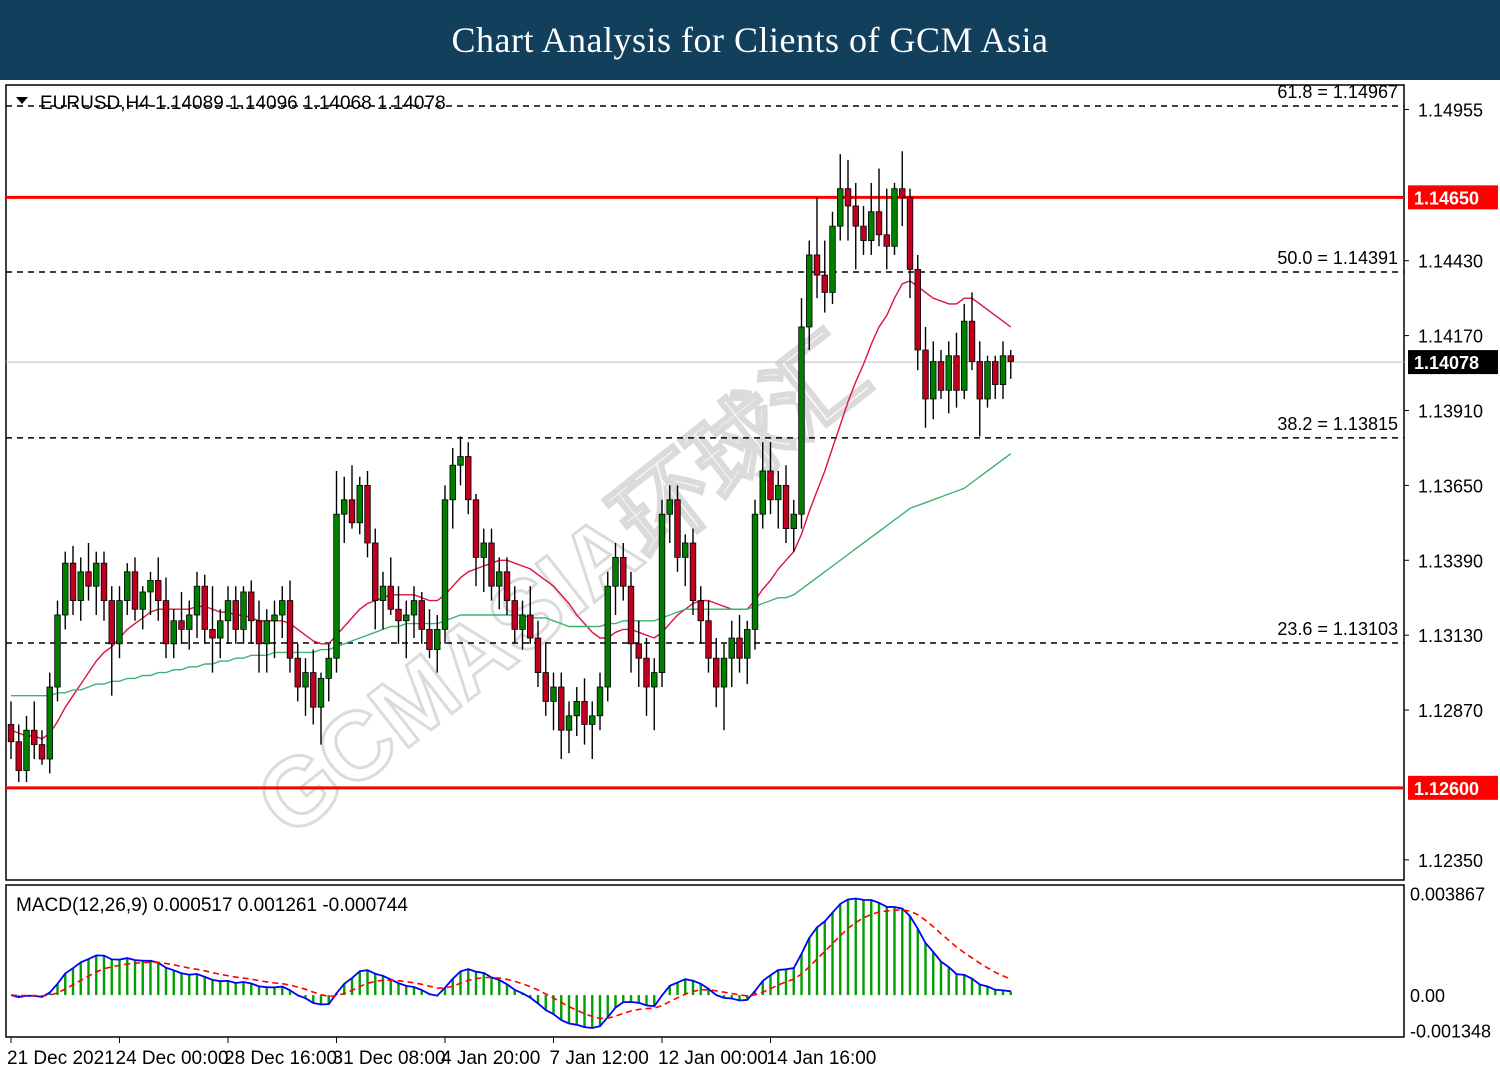 The width and height of the screenshot is (1500, 1071). I want to click on macd-main-line, so click(510, 963).